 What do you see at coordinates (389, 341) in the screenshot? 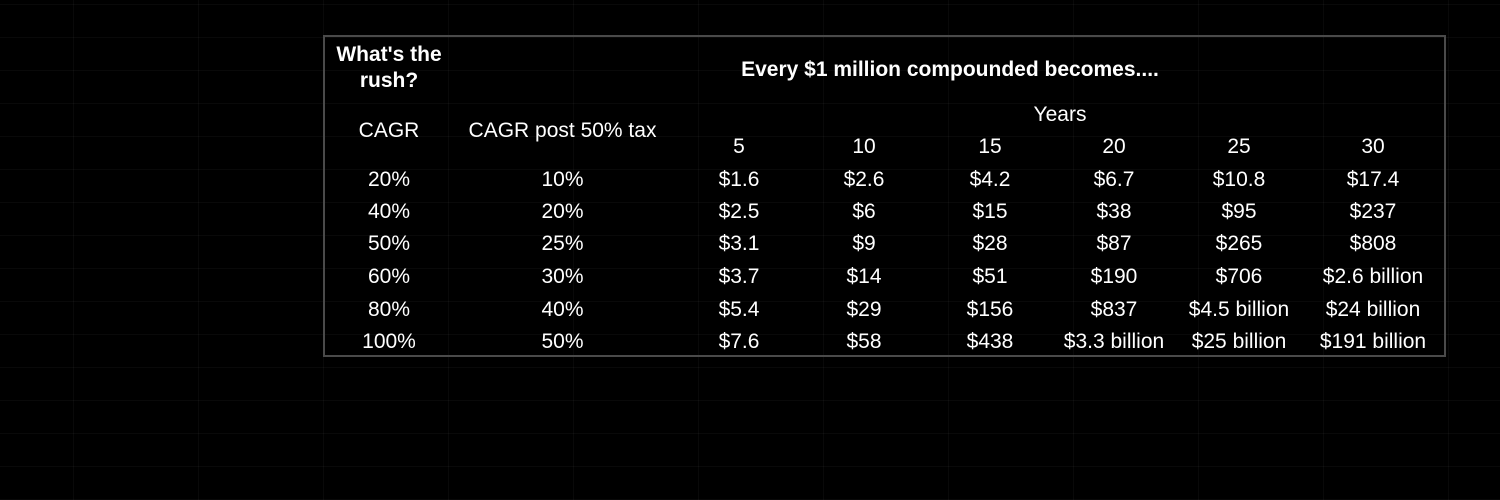
I see `cell-cagr: 100%` at bounding box center [389, 341].